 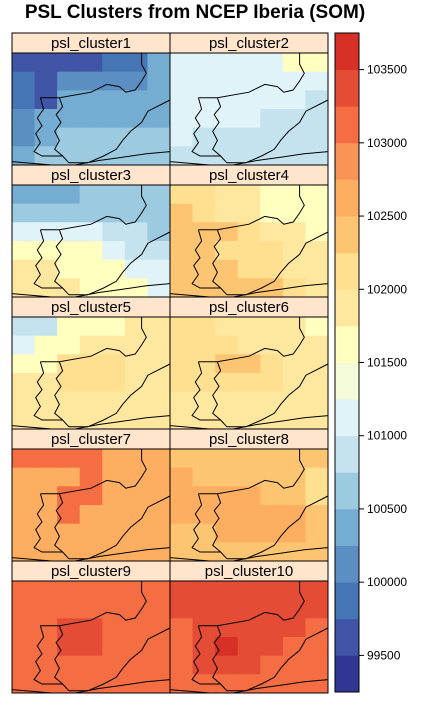 What do you see at coordinates (91, 495) in the screenshot?
I see `panel-psl_cluster7: psl_cluster7` at bounding box center [91, 495].